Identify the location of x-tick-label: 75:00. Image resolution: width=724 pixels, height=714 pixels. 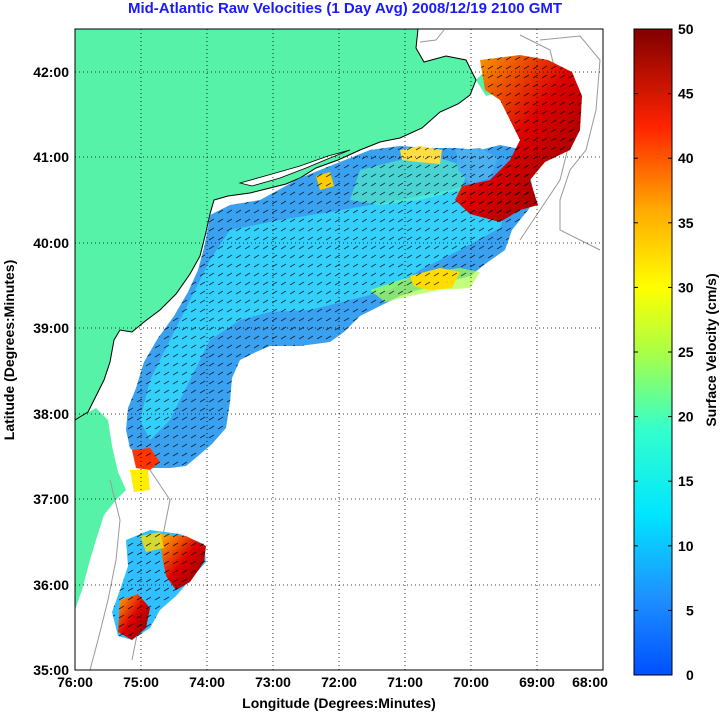
(141, 682).